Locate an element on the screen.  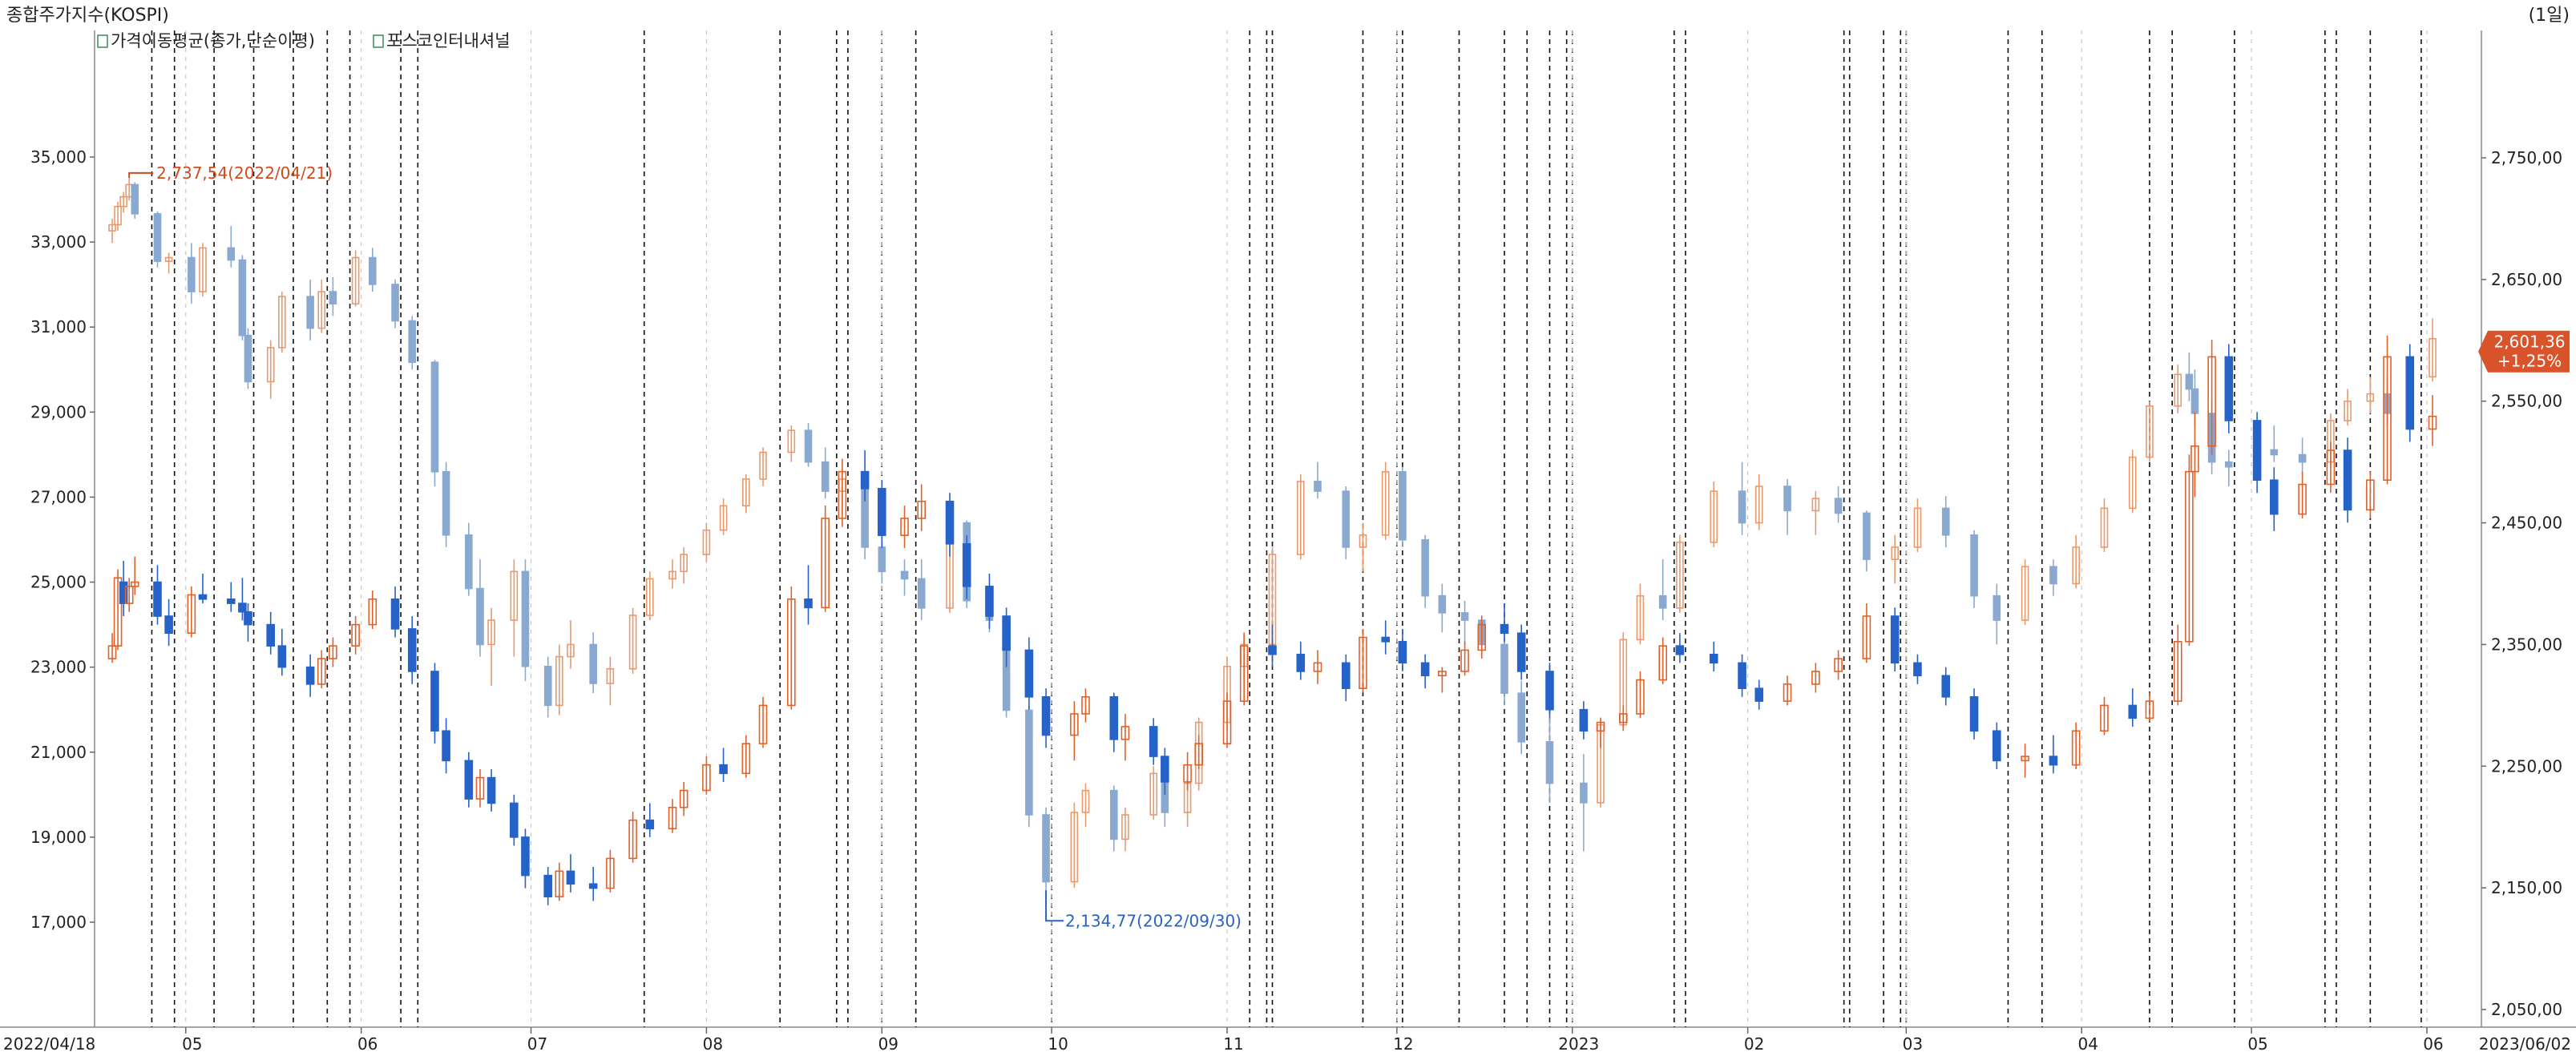
right-tick-label: 2,350,00 is located at coordinates (2527, 644).